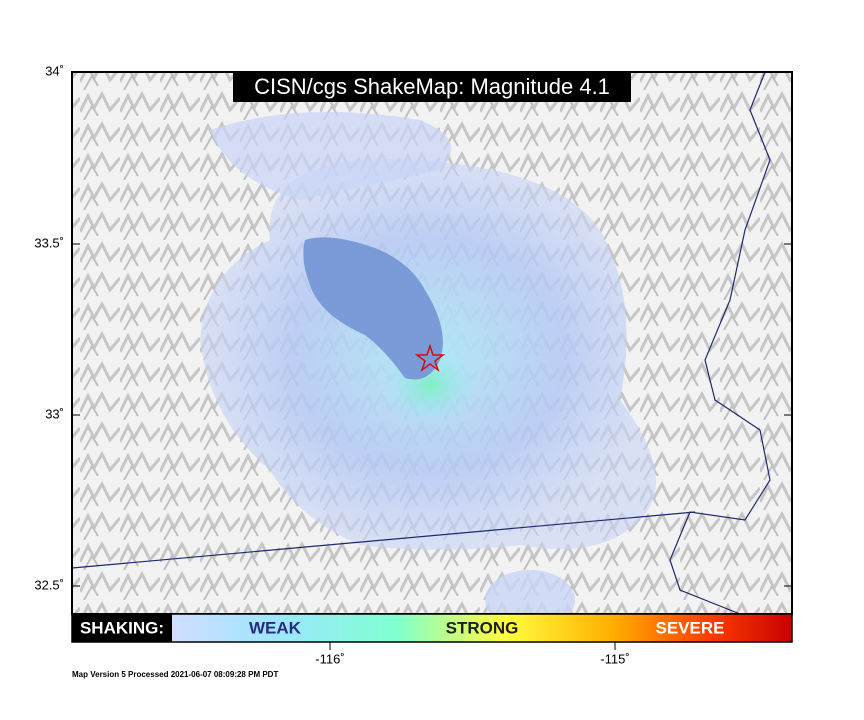 This screenshot has width=864, height=720. I want to click on lat-tick-label: 33.5˚, so click(49, 242).